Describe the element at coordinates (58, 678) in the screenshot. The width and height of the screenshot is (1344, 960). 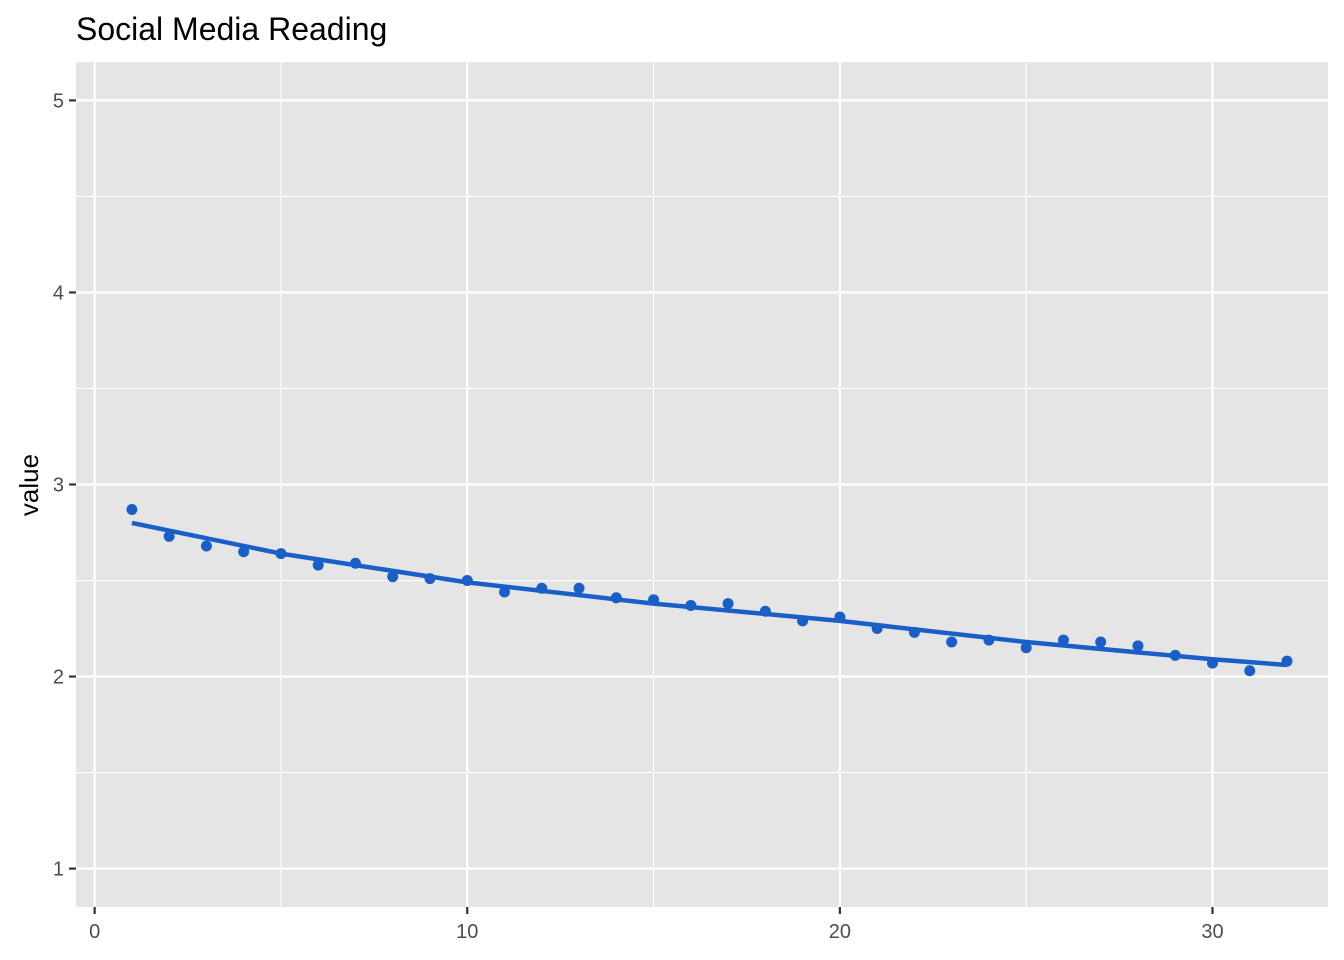
I see `y-tick-label: 2` at that location.